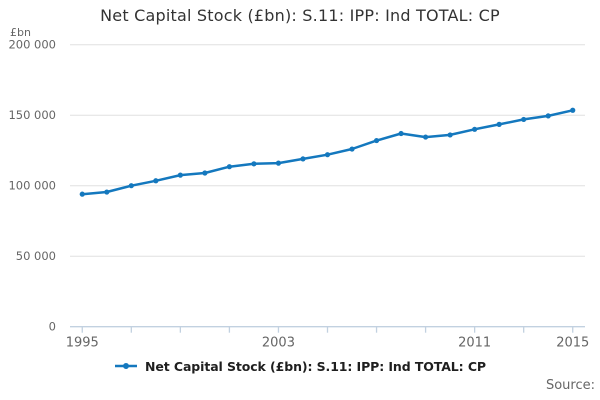  I want to click on legend-dot, so click(126, 366).